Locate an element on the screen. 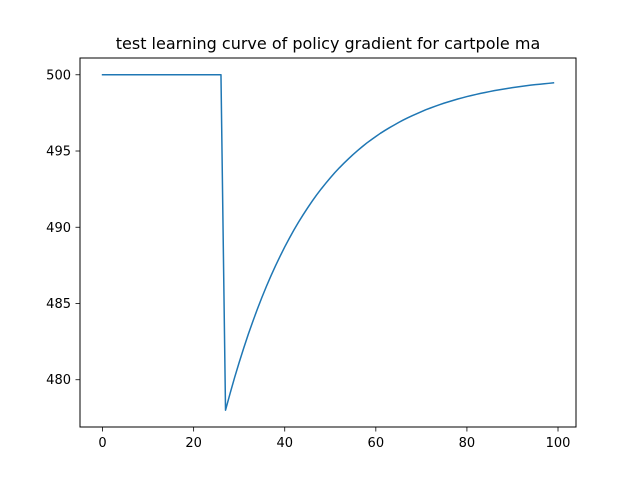 Image resolution: width=640 pixels, height=480 pixels. x-tick-label: 100 is located at coordinates (558, 443).